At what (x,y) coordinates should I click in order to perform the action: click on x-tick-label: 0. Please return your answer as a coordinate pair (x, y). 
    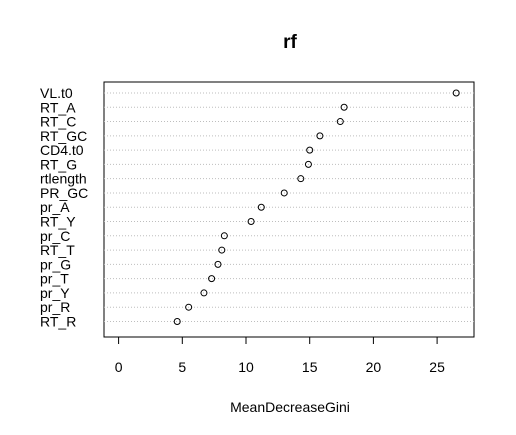
    Looking at the image, I should click on (119, 367).